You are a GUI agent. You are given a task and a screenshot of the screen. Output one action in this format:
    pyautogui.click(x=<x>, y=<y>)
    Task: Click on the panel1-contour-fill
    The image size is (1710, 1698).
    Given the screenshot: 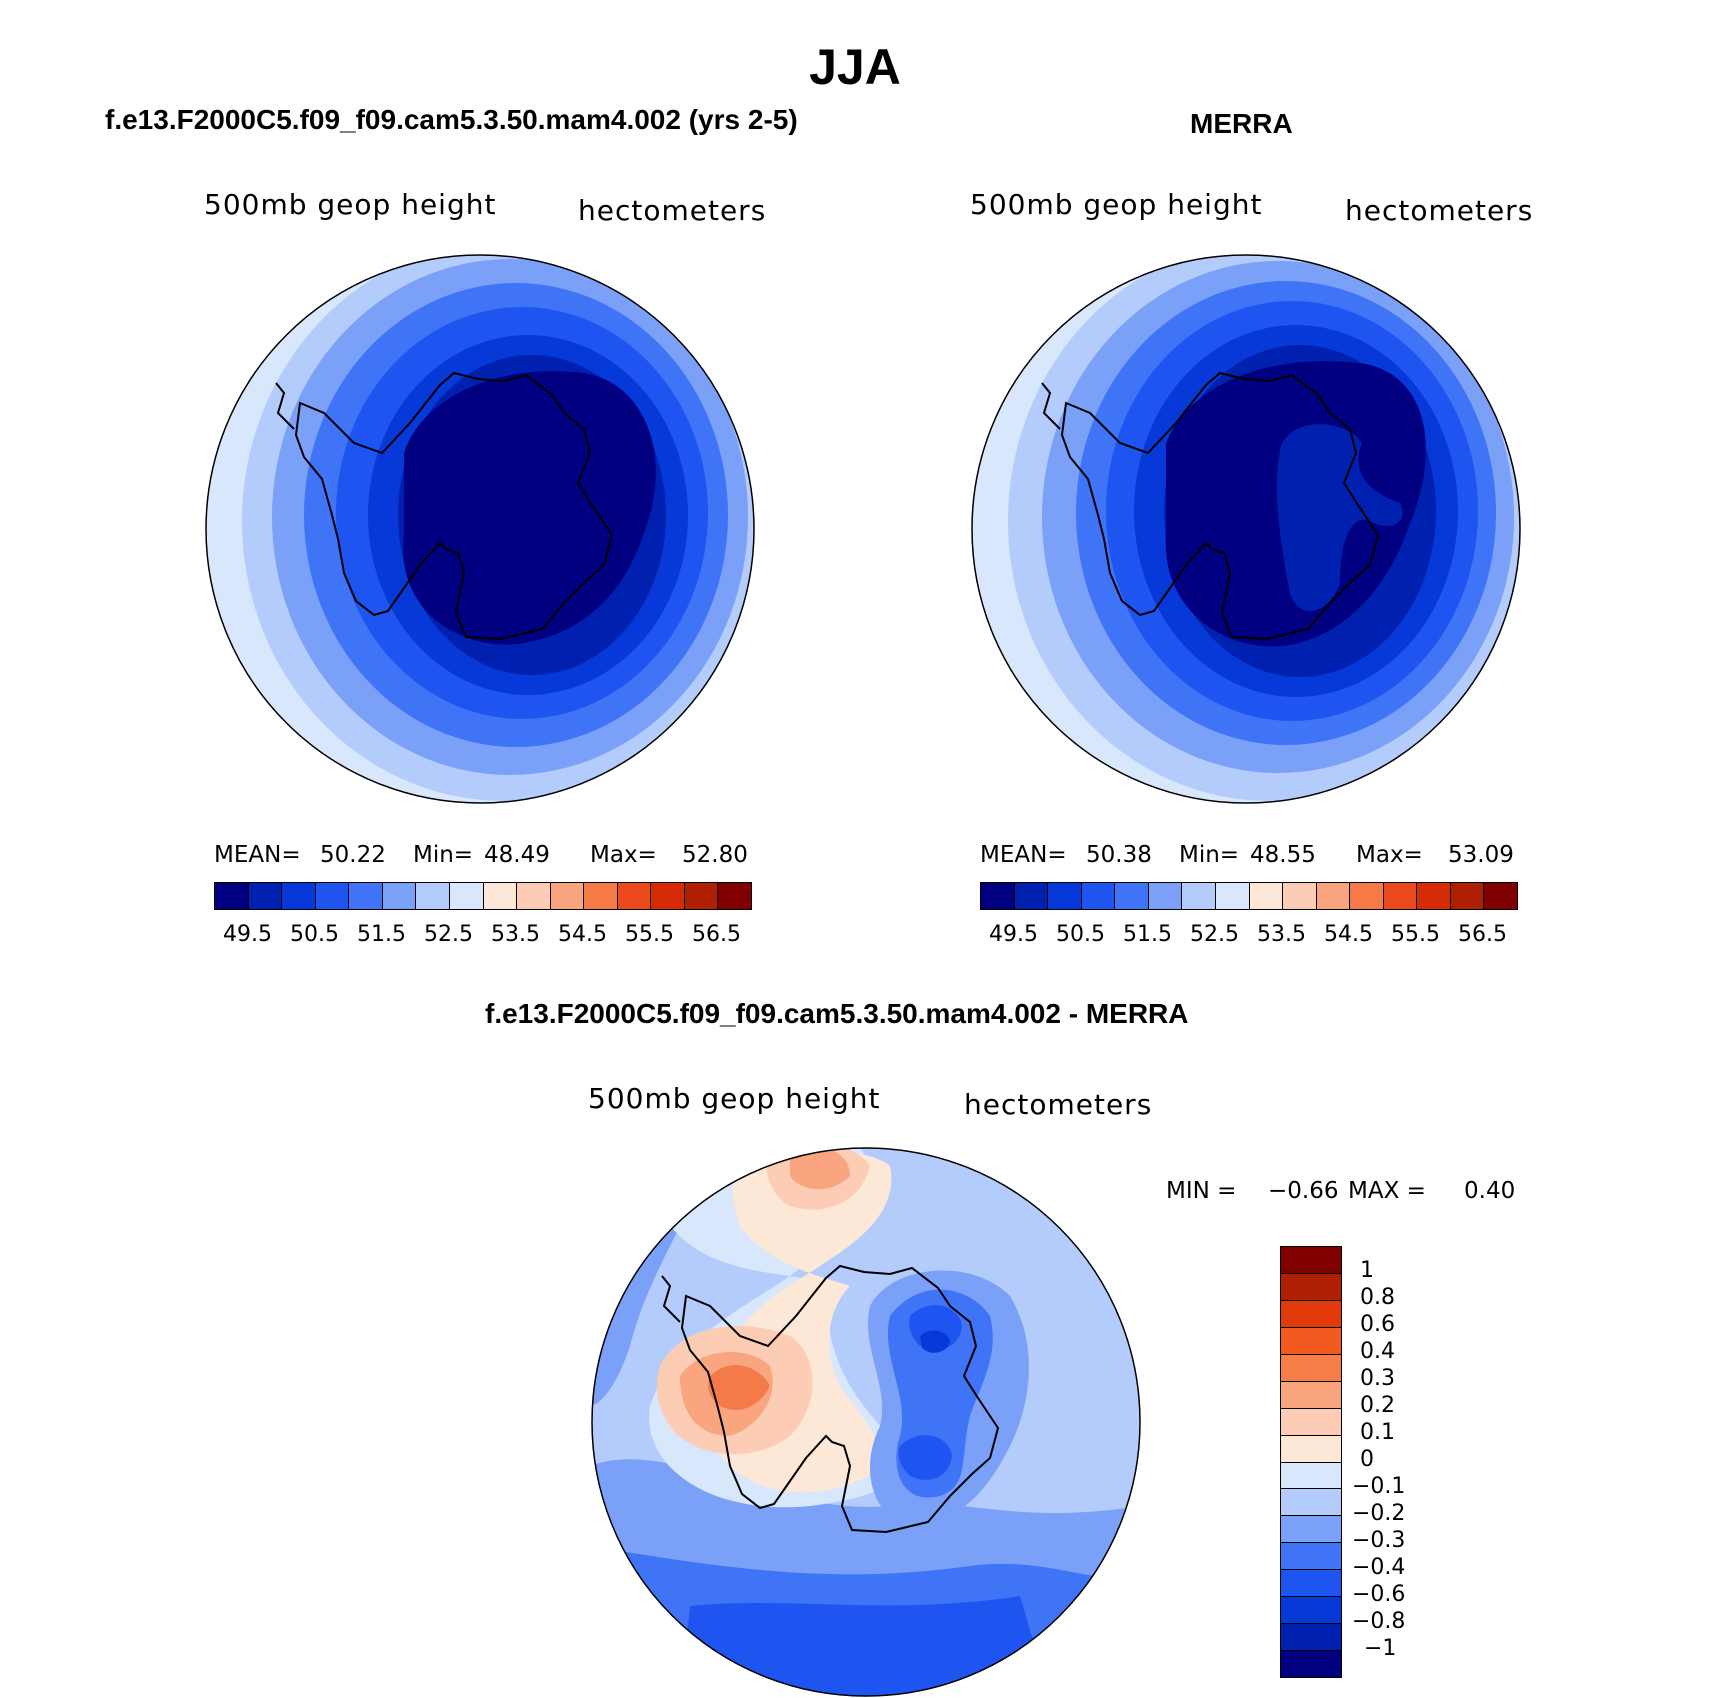 What is the action you would take?
    pyautogui.click(x=480, y=529)
    